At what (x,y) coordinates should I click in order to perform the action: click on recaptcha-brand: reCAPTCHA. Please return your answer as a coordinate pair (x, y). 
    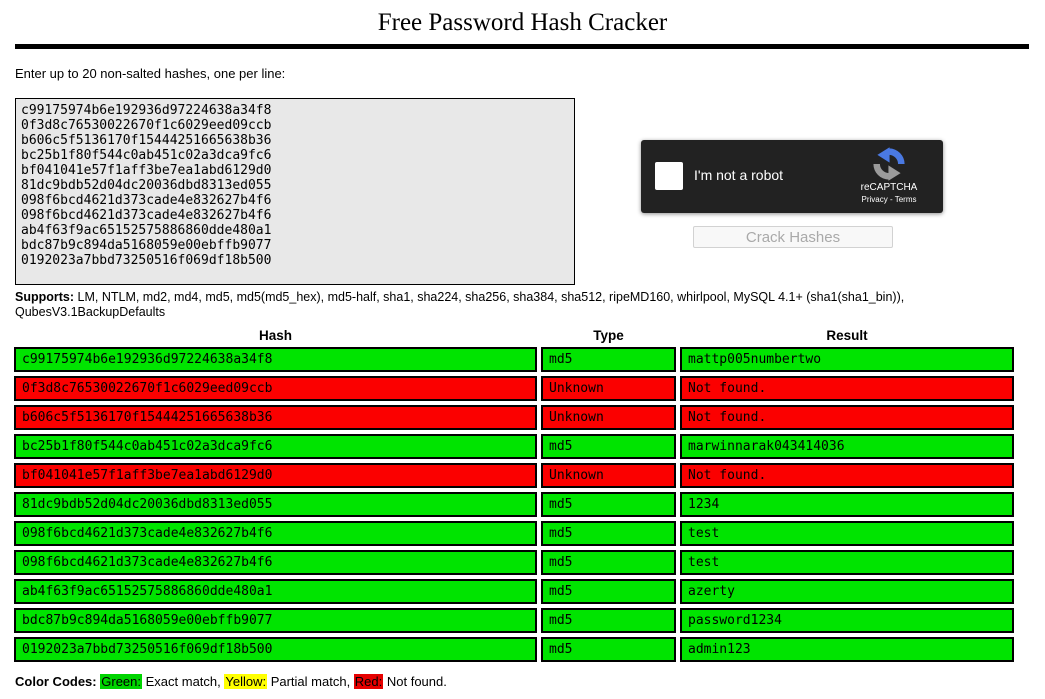
    Looking at the image, I should click on (889, 187).